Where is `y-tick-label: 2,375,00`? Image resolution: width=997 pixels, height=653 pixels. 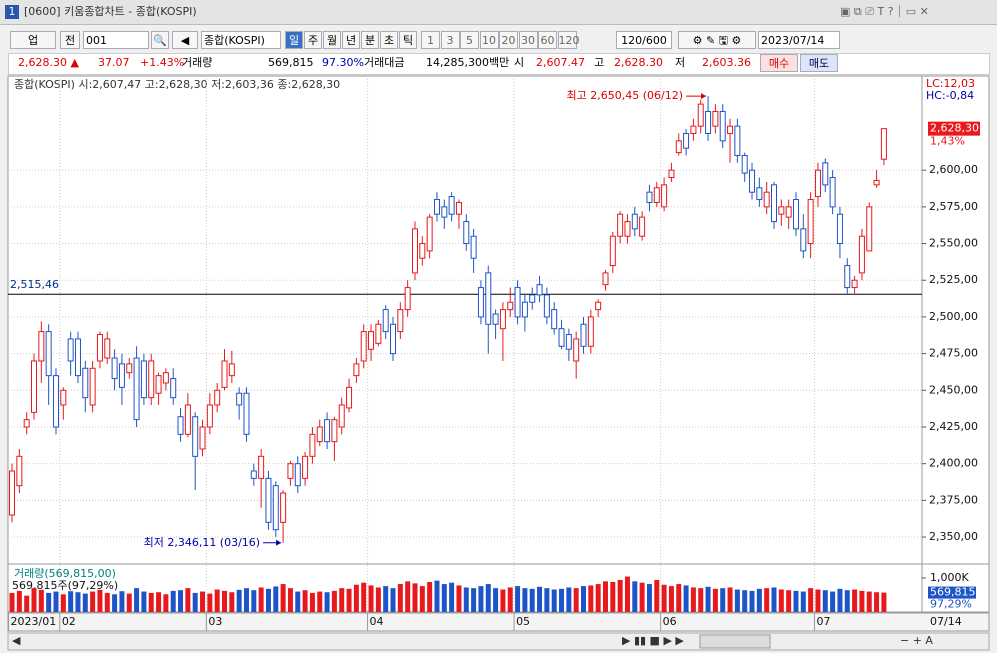
y-tick-label: 2,375,00 is located at coordinates (953, 499).